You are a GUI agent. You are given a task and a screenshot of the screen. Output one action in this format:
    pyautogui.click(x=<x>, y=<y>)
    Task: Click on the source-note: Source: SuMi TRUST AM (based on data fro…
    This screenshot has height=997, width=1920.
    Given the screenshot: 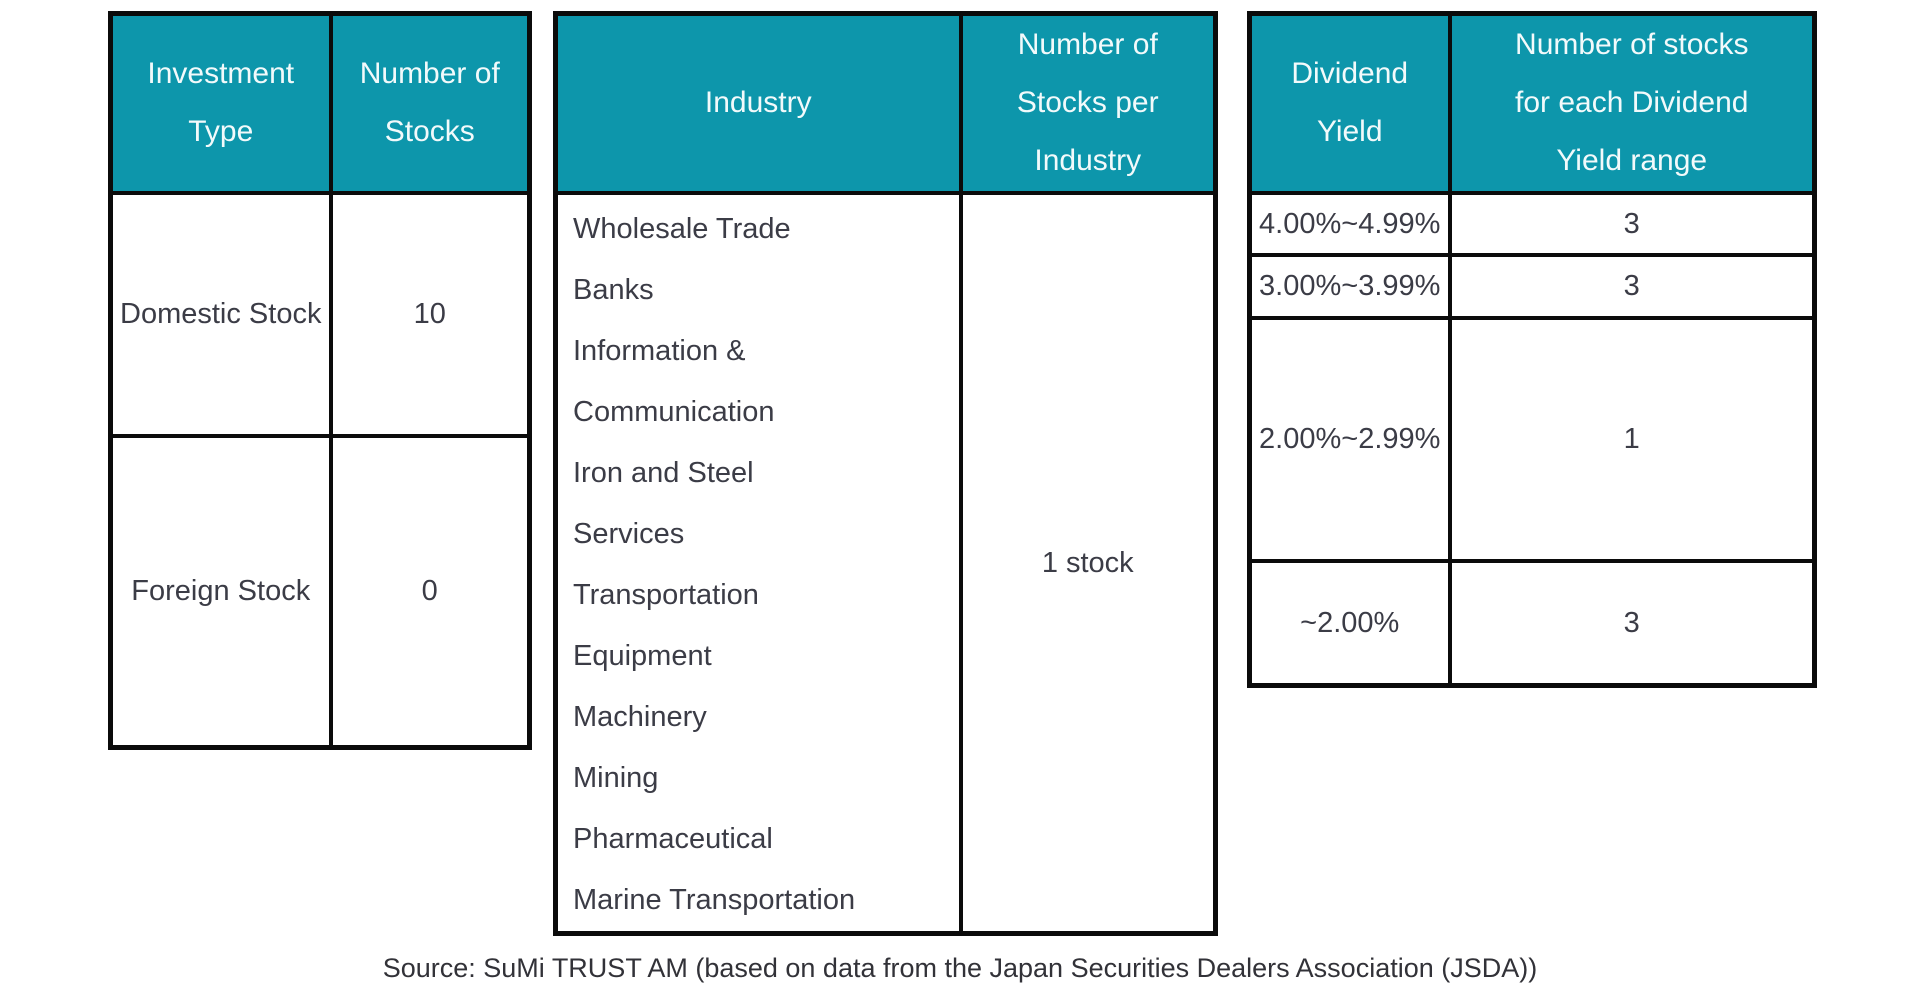 What is the action you would take?
    pyautogui.click(x=960, y=968)
    